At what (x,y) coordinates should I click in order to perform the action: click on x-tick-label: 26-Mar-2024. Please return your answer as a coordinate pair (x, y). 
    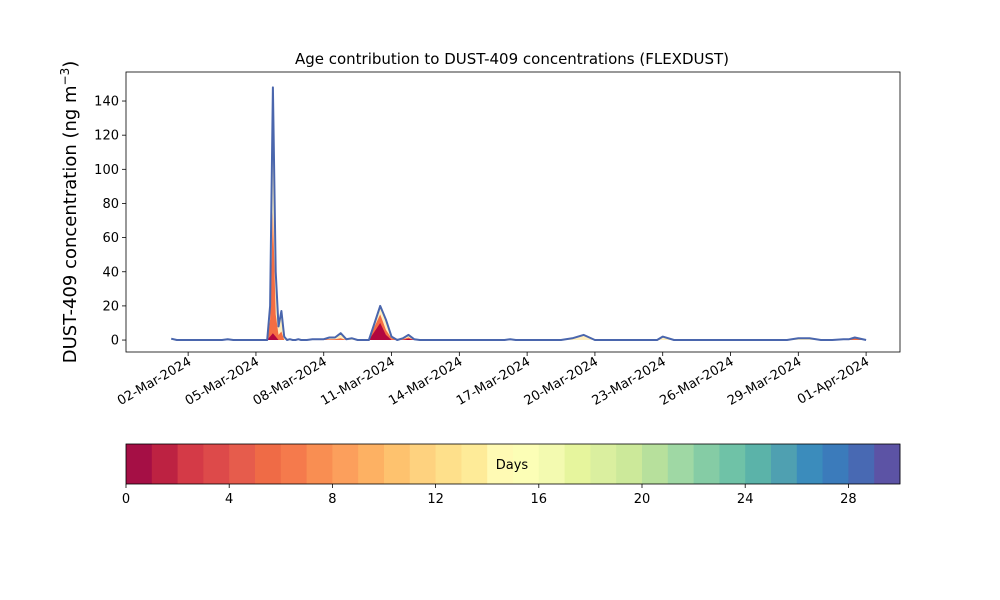
    Looking at the image, I should click on (696, 381).